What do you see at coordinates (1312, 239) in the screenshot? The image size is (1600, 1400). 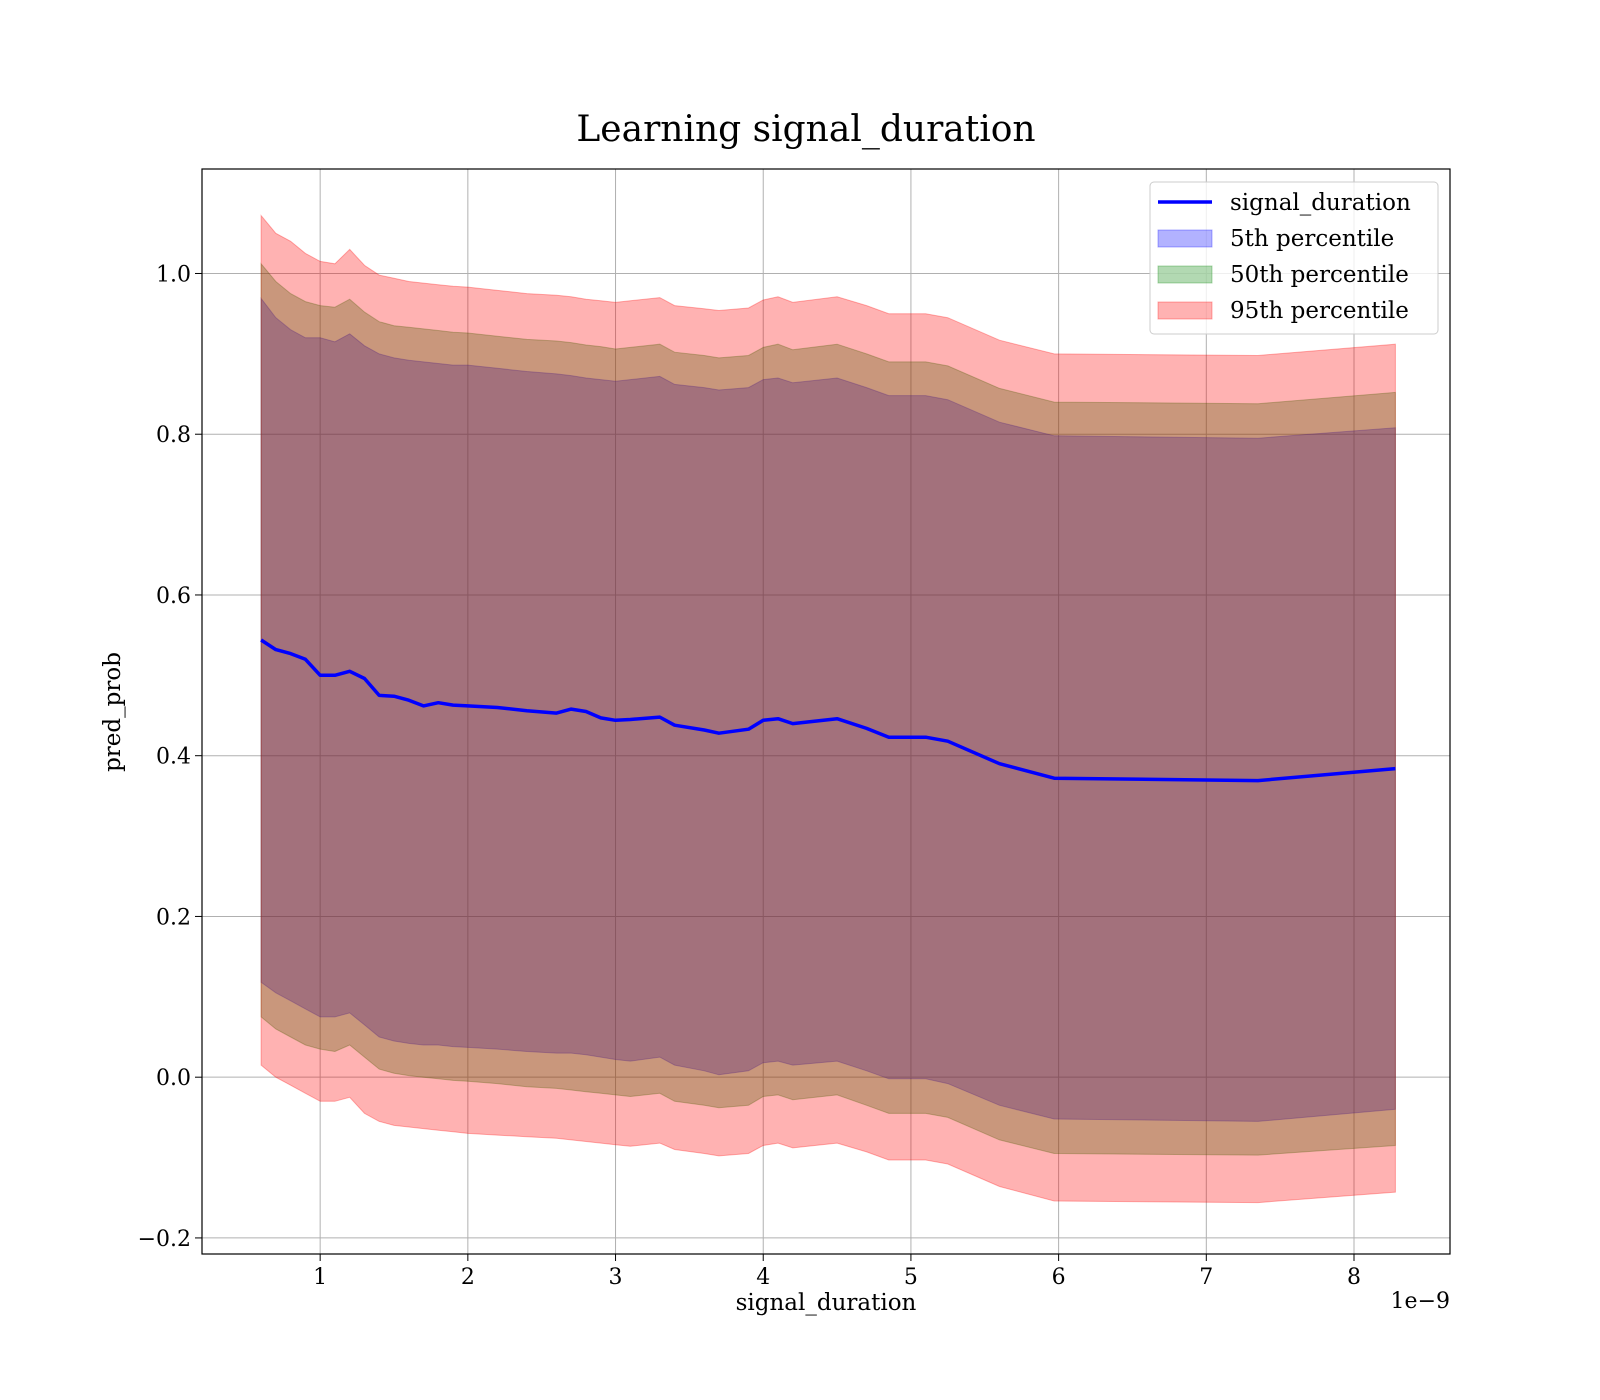 I see `legend-label: 5th percentile` at bounding box center [1312, 239].